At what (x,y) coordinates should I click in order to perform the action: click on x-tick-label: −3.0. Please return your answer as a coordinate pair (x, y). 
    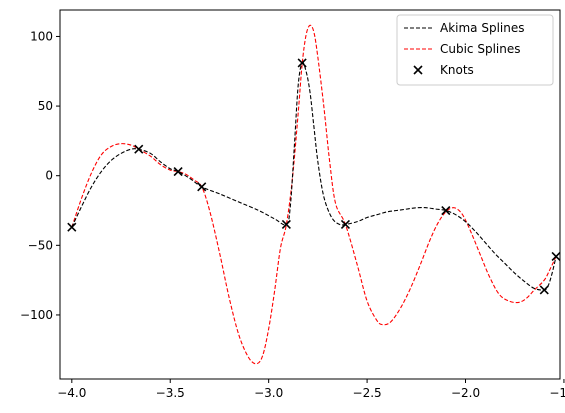
    Looking at the image, I should click on (268, 393).